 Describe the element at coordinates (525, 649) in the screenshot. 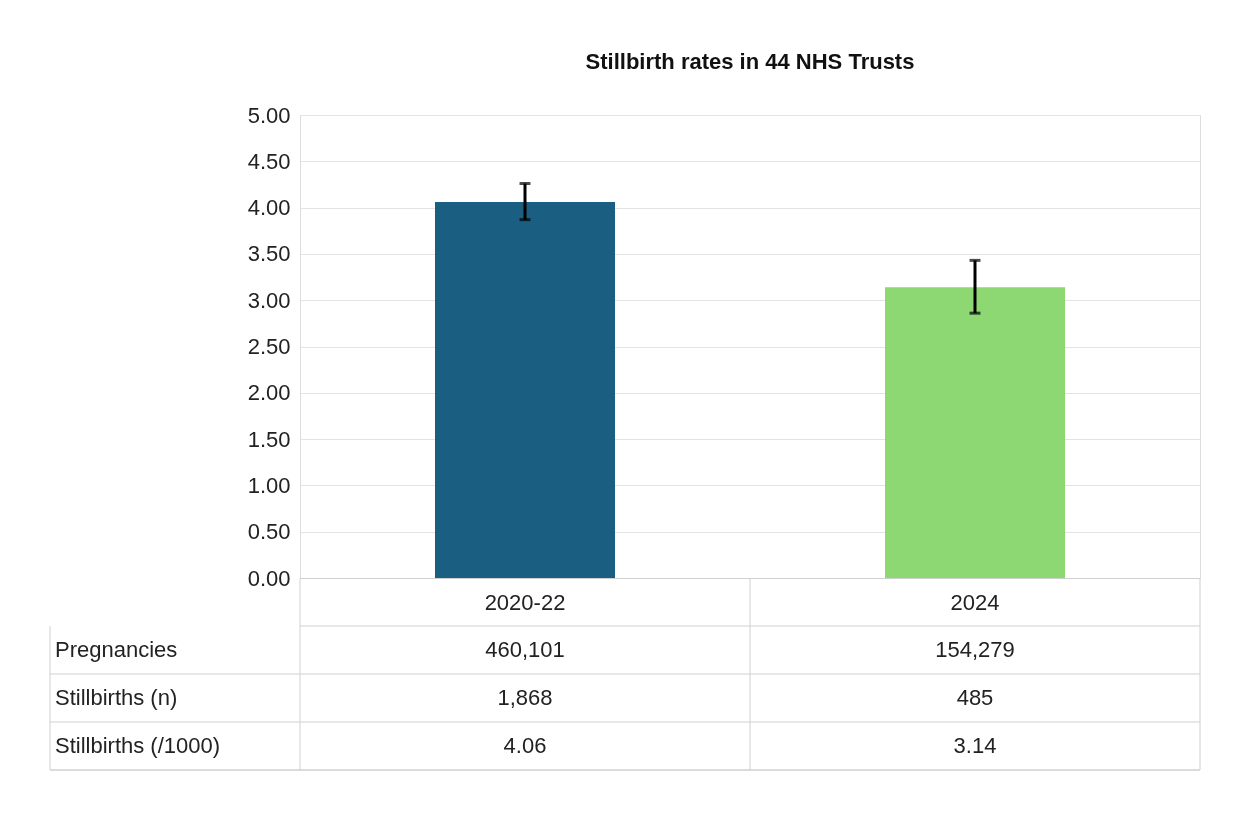

I see `text: 460,101` at that location.